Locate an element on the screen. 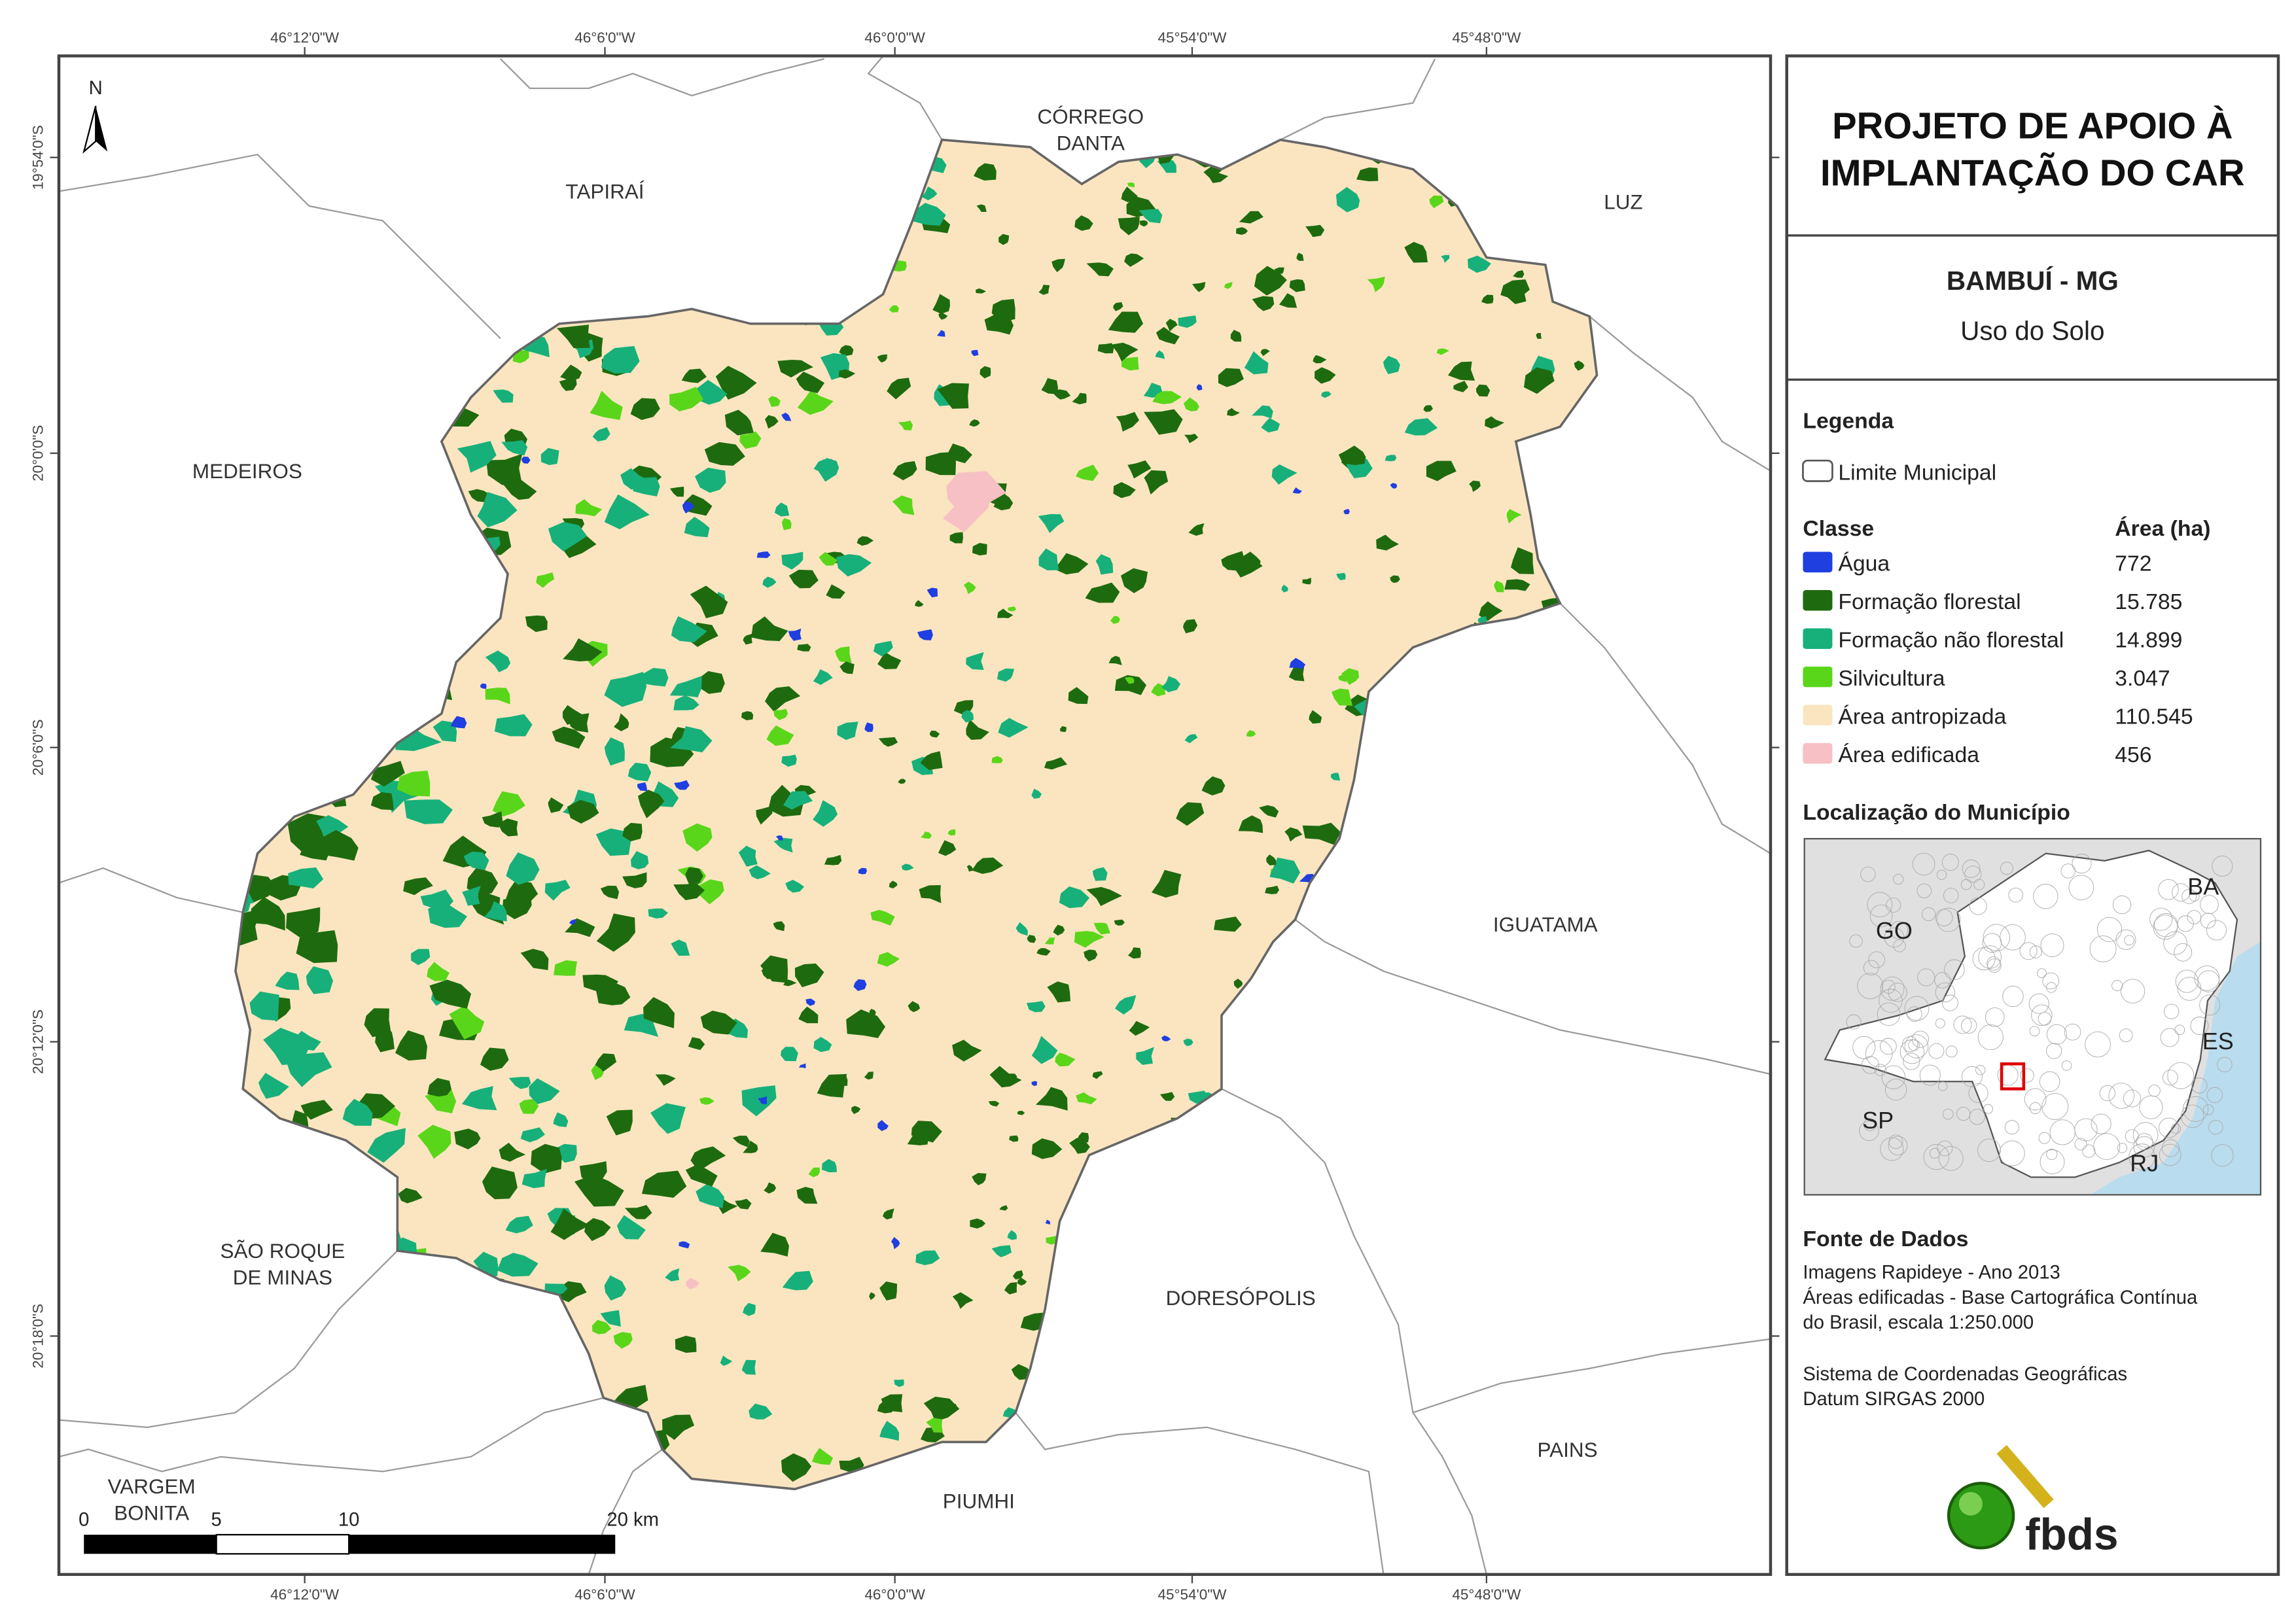 The image size is (2296, 1623). state-label: ES is located at coordinates (2218, 1041).